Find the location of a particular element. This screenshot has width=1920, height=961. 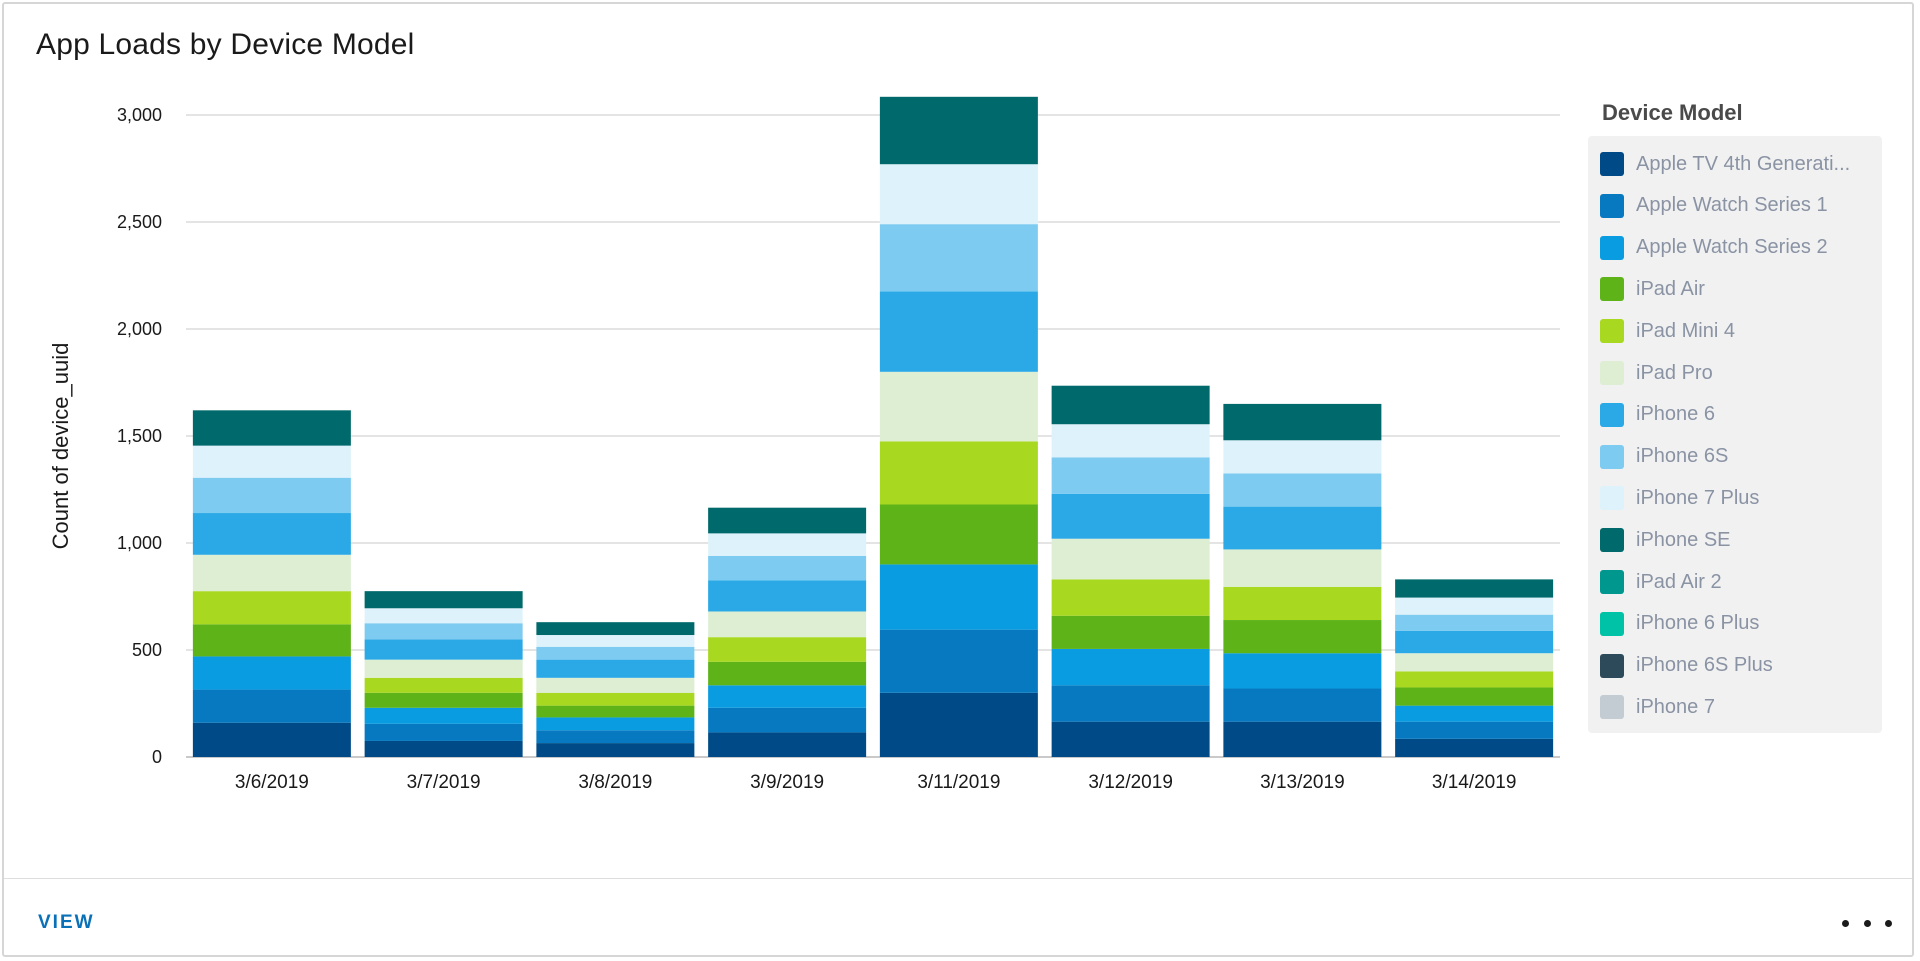

legend-item: iPad Air is located at coordinates (1740, 289).